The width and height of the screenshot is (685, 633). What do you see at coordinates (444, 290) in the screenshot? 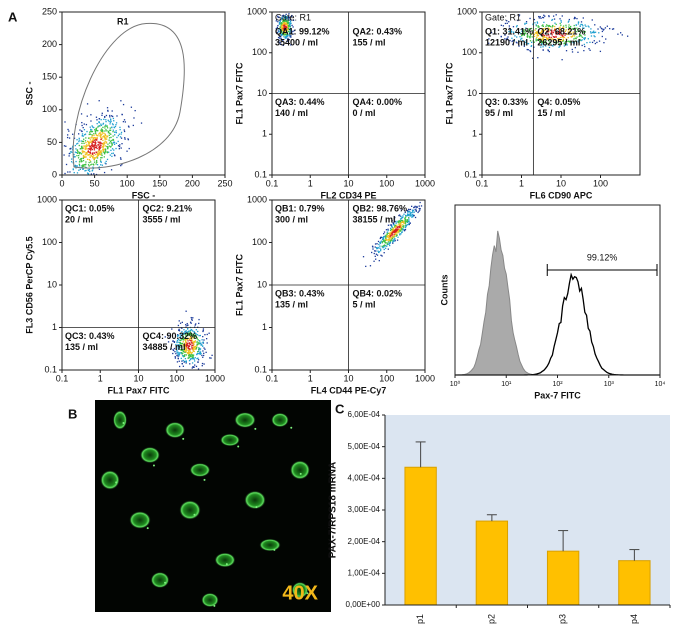
I see `y-axis-title: Counts` at bounding box center [444, 290].